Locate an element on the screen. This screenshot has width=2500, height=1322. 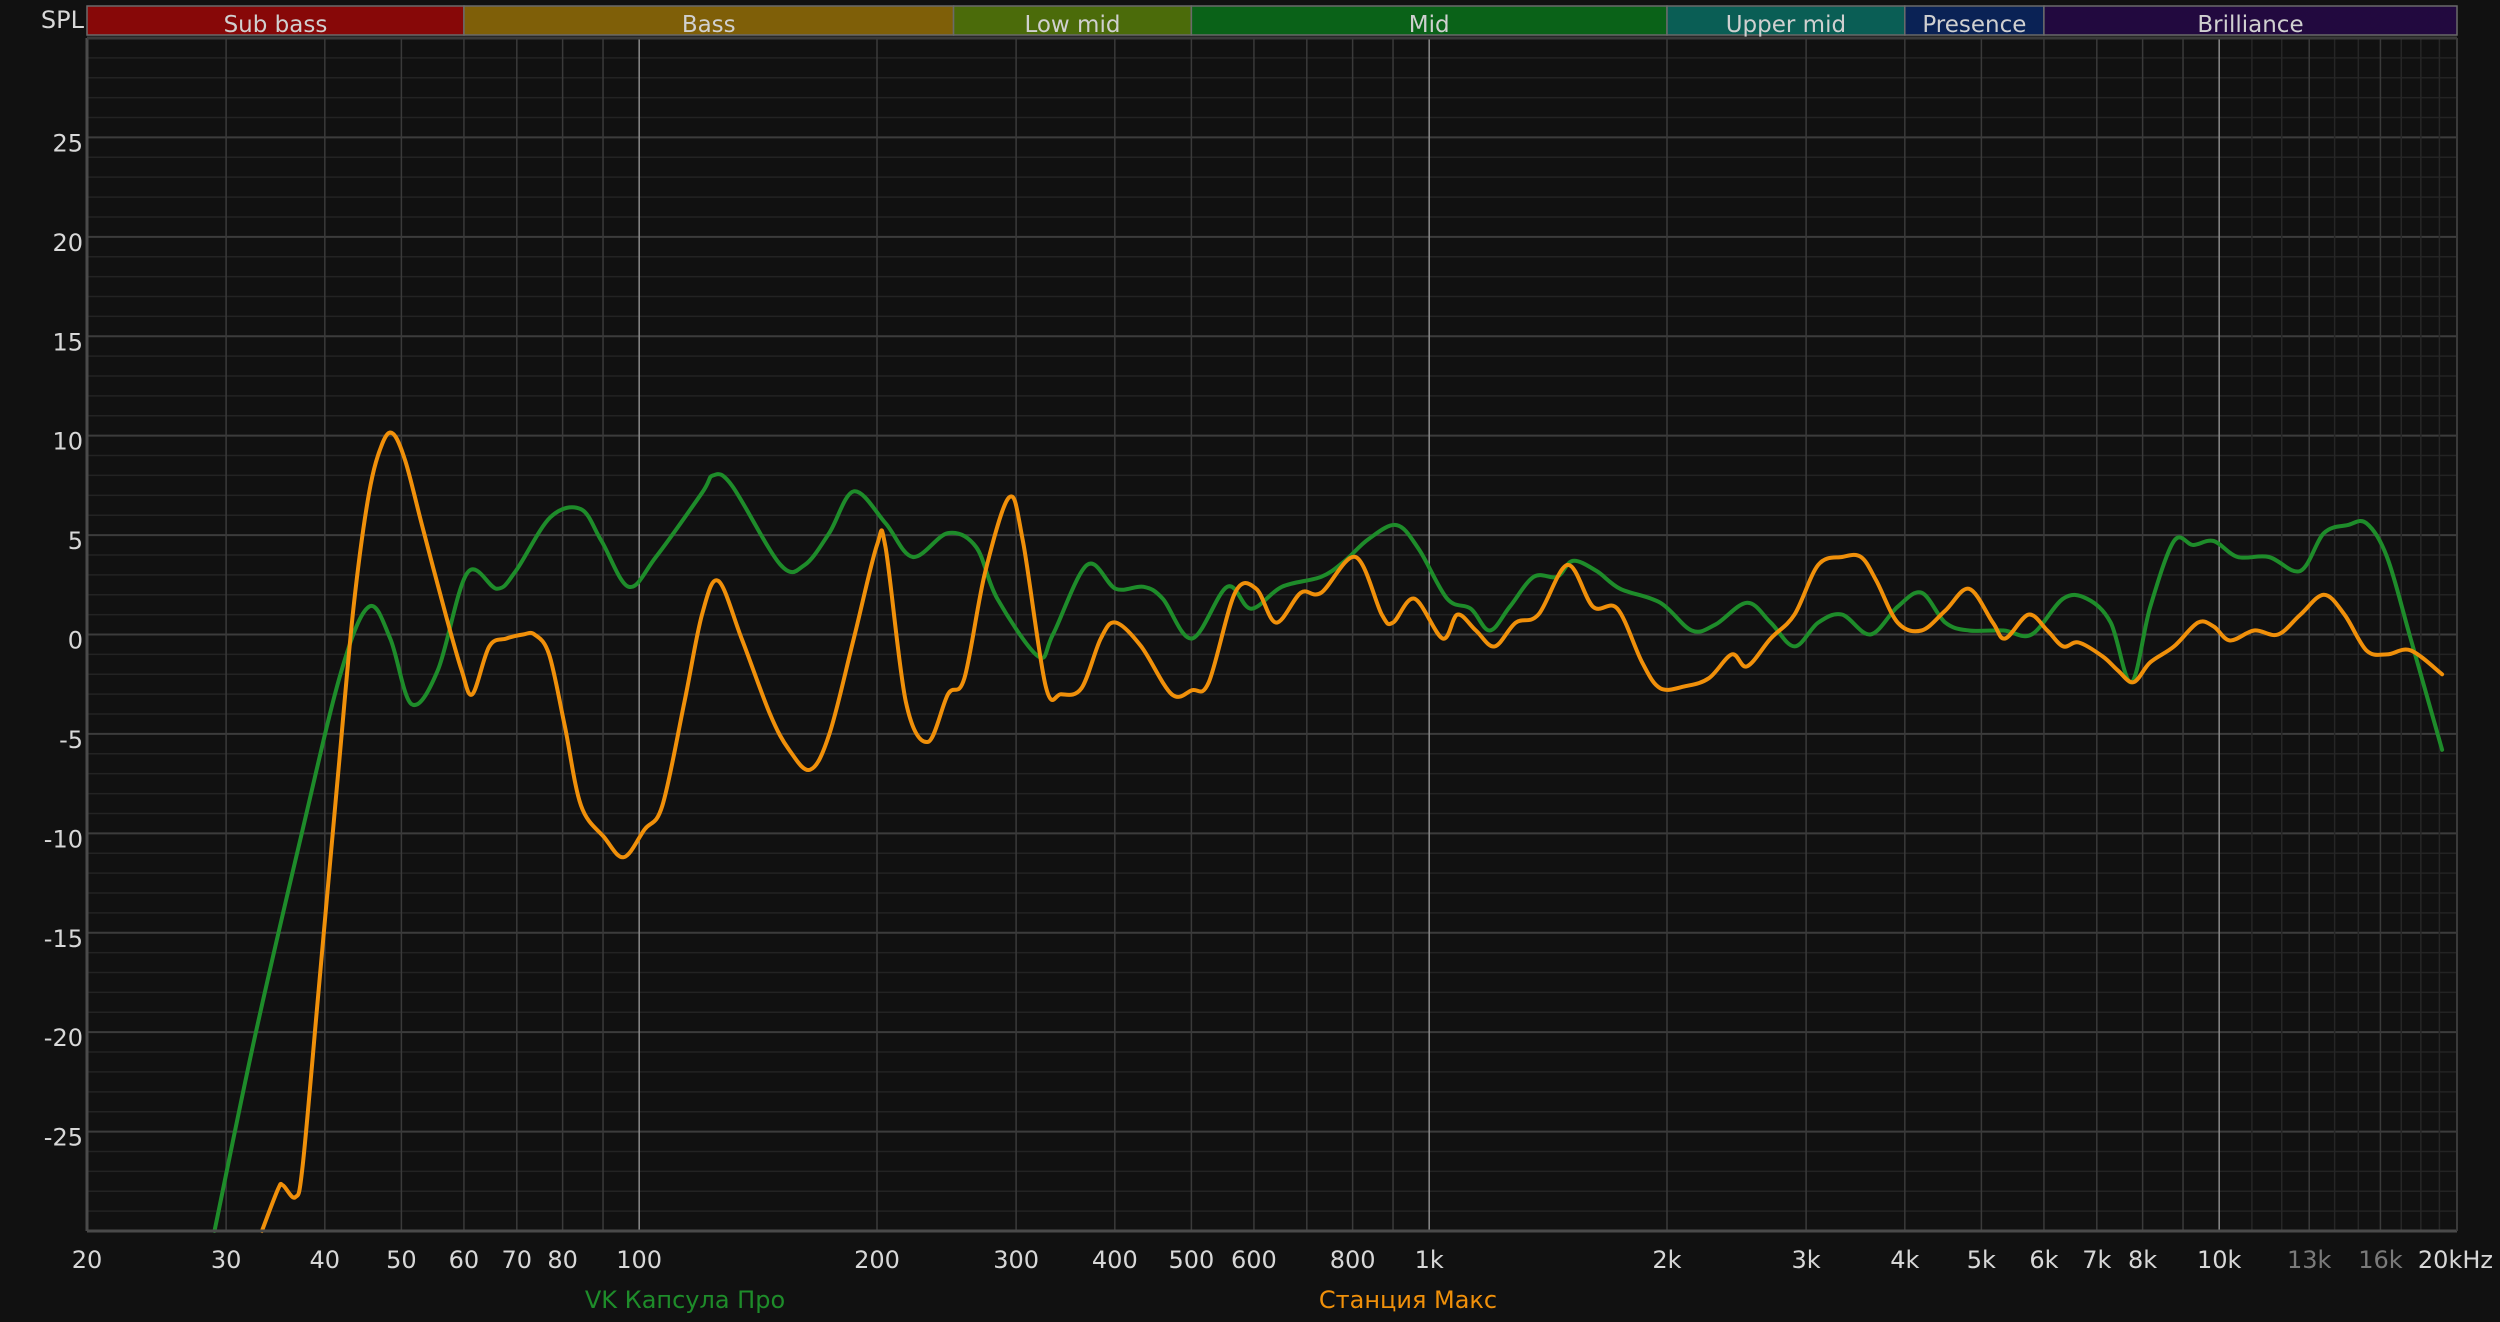
band-label: Upper mid is located at coordinates (1786, 25).